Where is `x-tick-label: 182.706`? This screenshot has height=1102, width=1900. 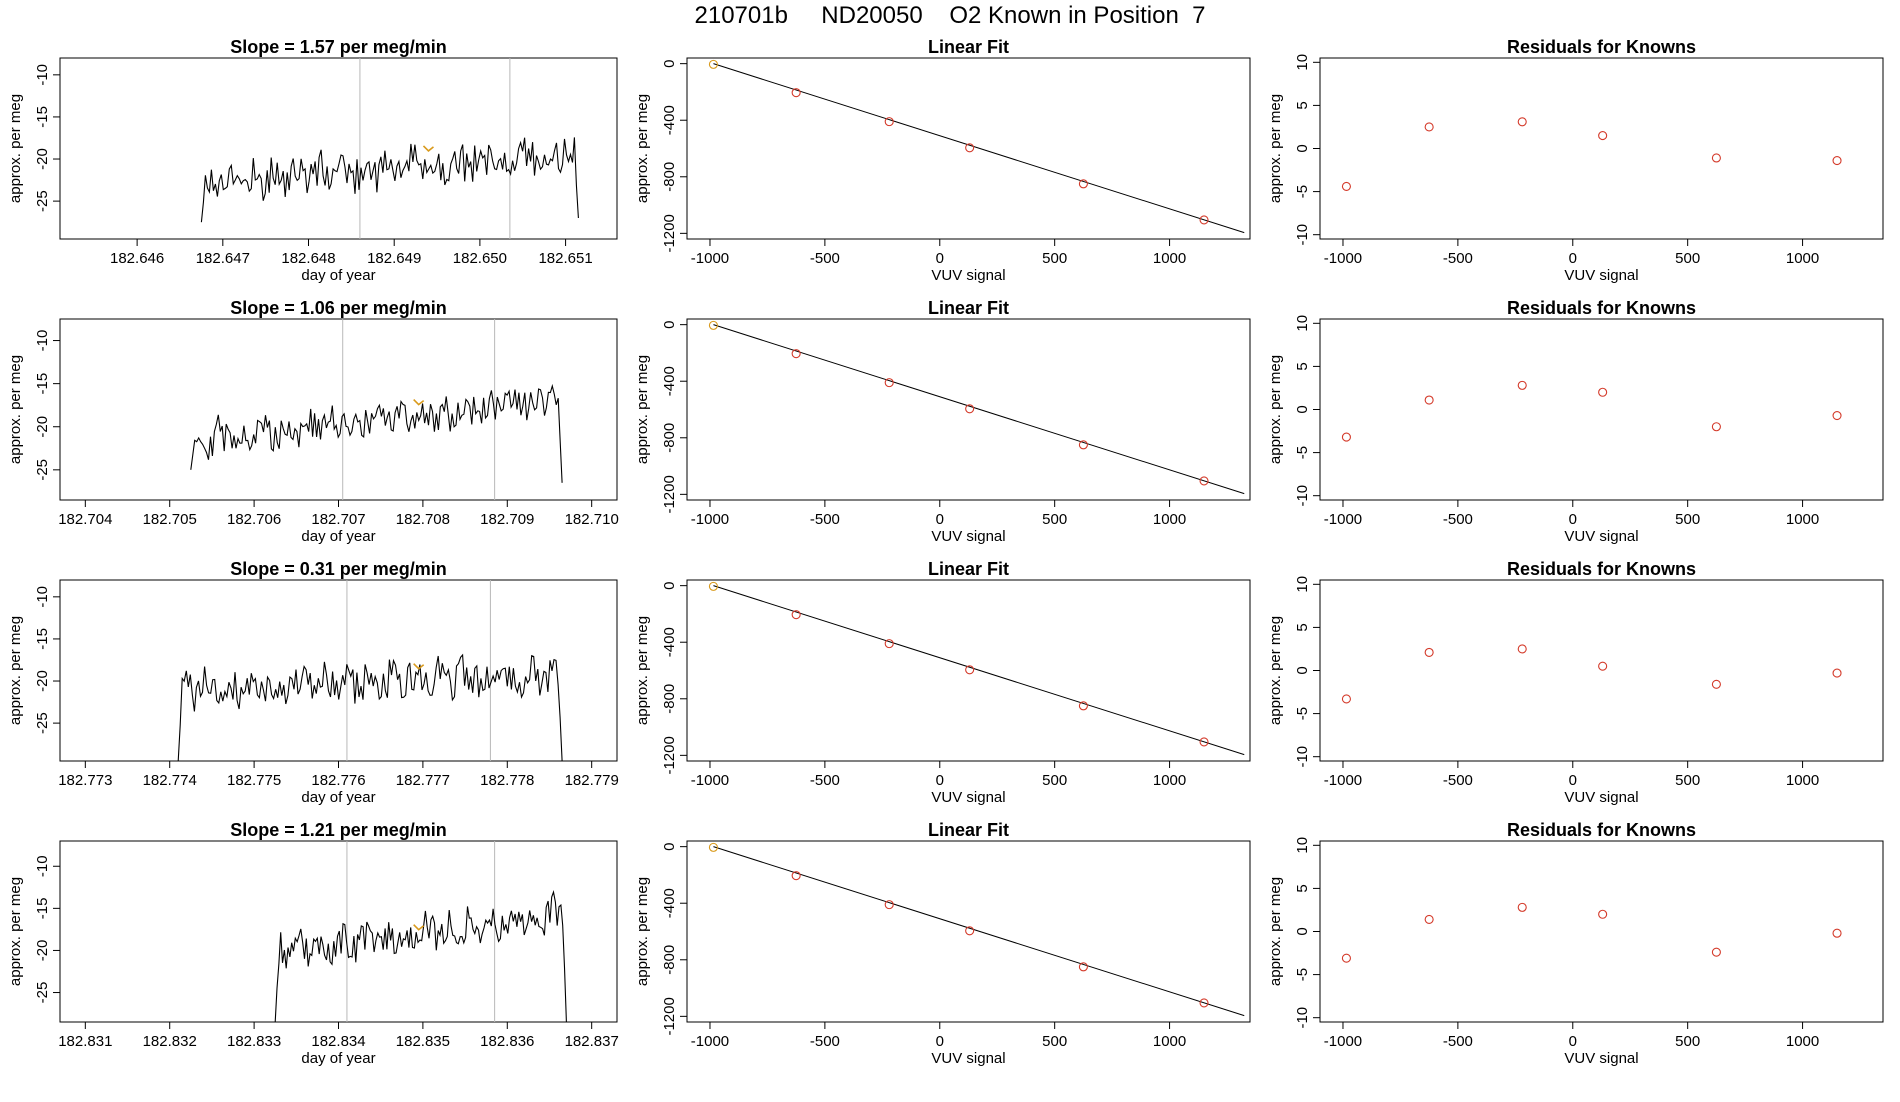
x-tick-label: 182.706 is located at coordinates (254, 519).